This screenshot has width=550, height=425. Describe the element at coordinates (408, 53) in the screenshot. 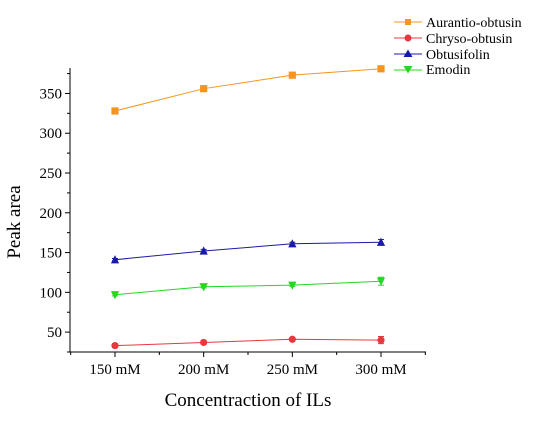

I see `legend-marker-triangle-up` at that location.